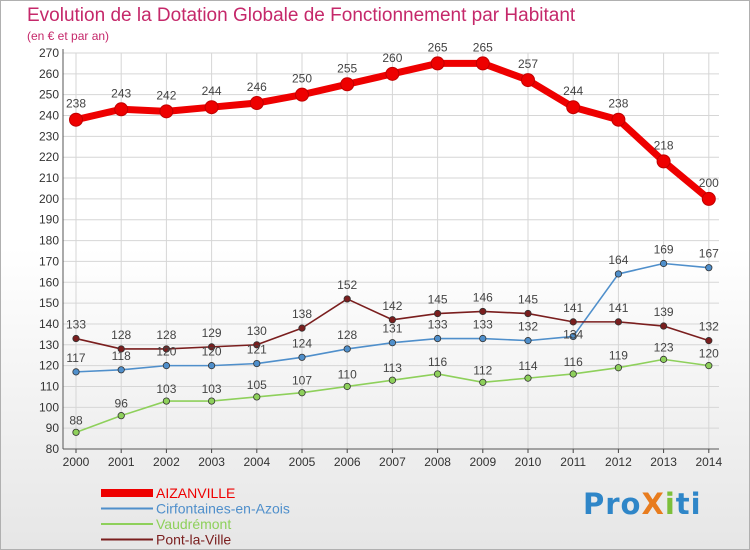 This screenshot has width=750, height=550. I want to click on data-label: 200, so click(709, 183).